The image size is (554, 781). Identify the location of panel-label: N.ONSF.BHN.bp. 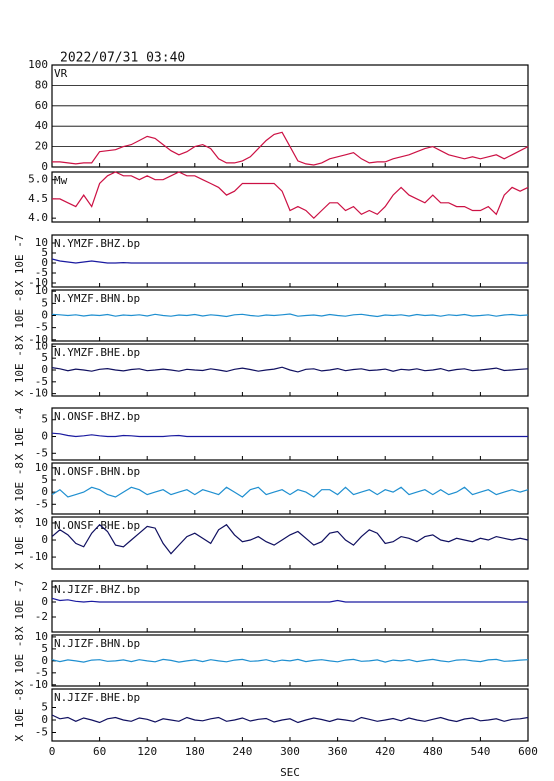
(97, 471).